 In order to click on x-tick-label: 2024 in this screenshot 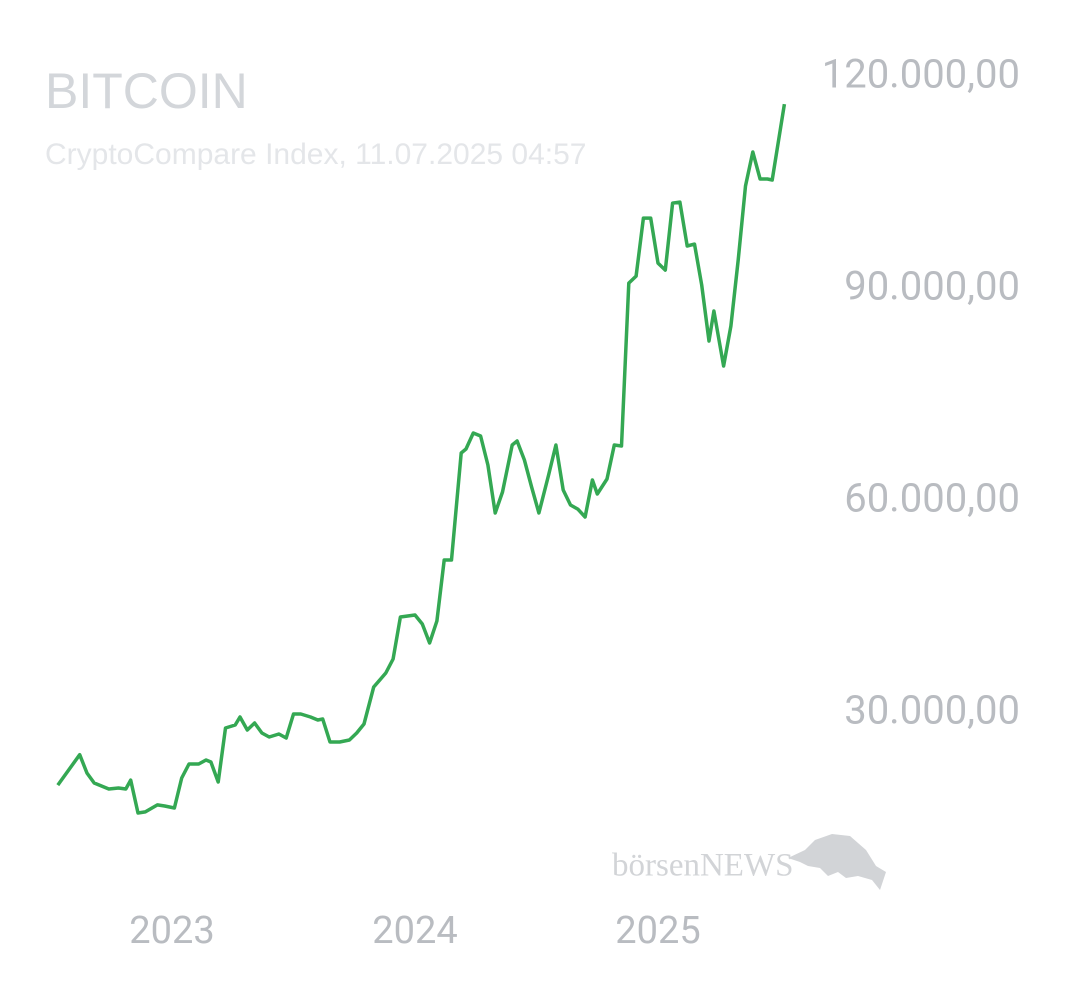, I will do `click(414, 931)`.